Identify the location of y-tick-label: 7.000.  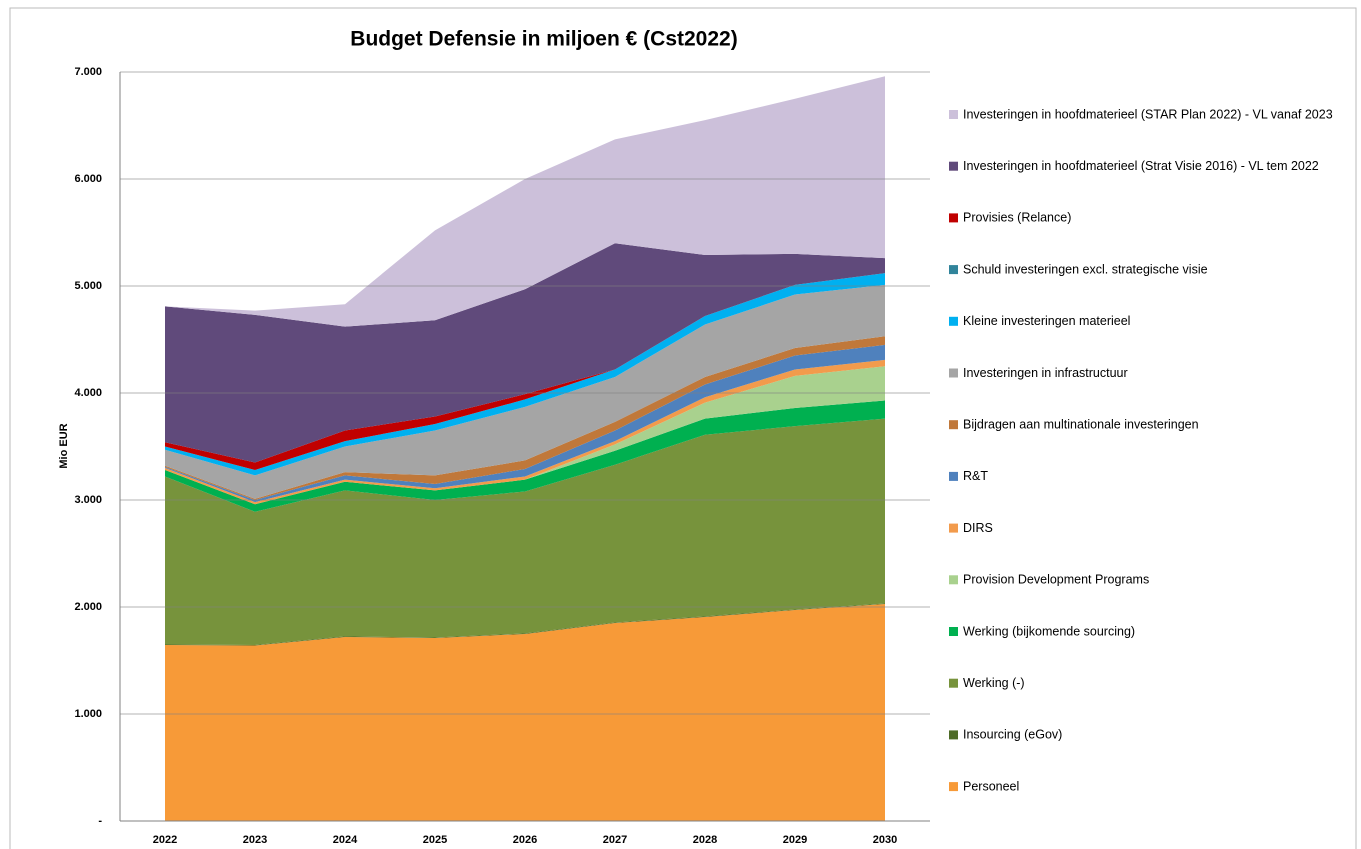
(88, 72).